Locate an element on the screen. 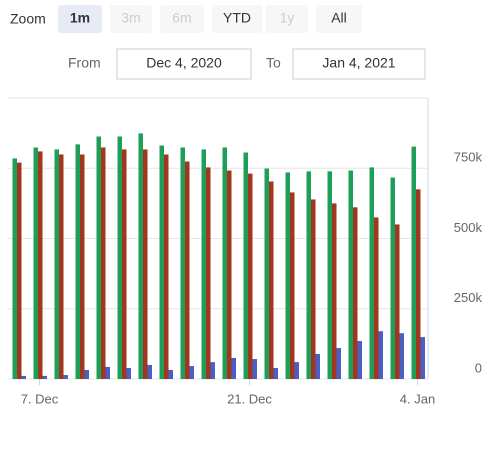 The image size is (500, 451). range-button-label: 6m is located at coordinates (181, 18).